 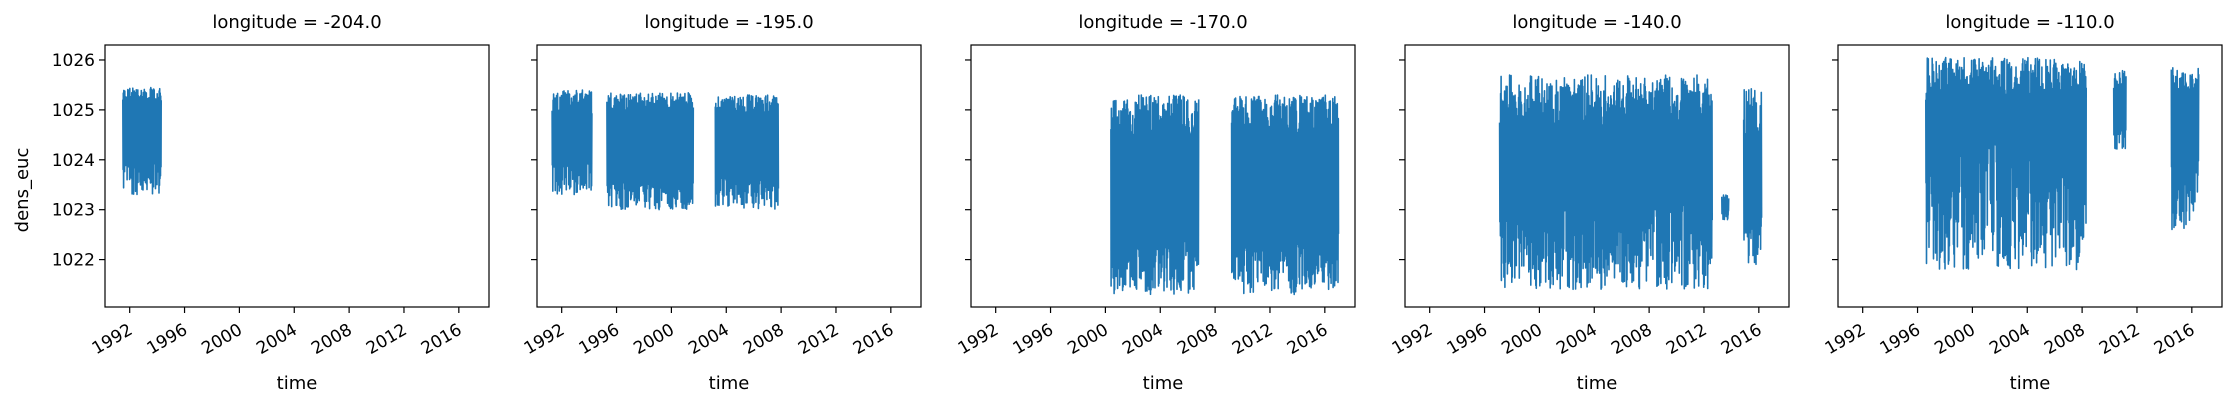 What do you see at coordinates (1162, 22) in the screenshot?
I see `panel-title: longitude = -170.0` at bounding box center [1162, 22].